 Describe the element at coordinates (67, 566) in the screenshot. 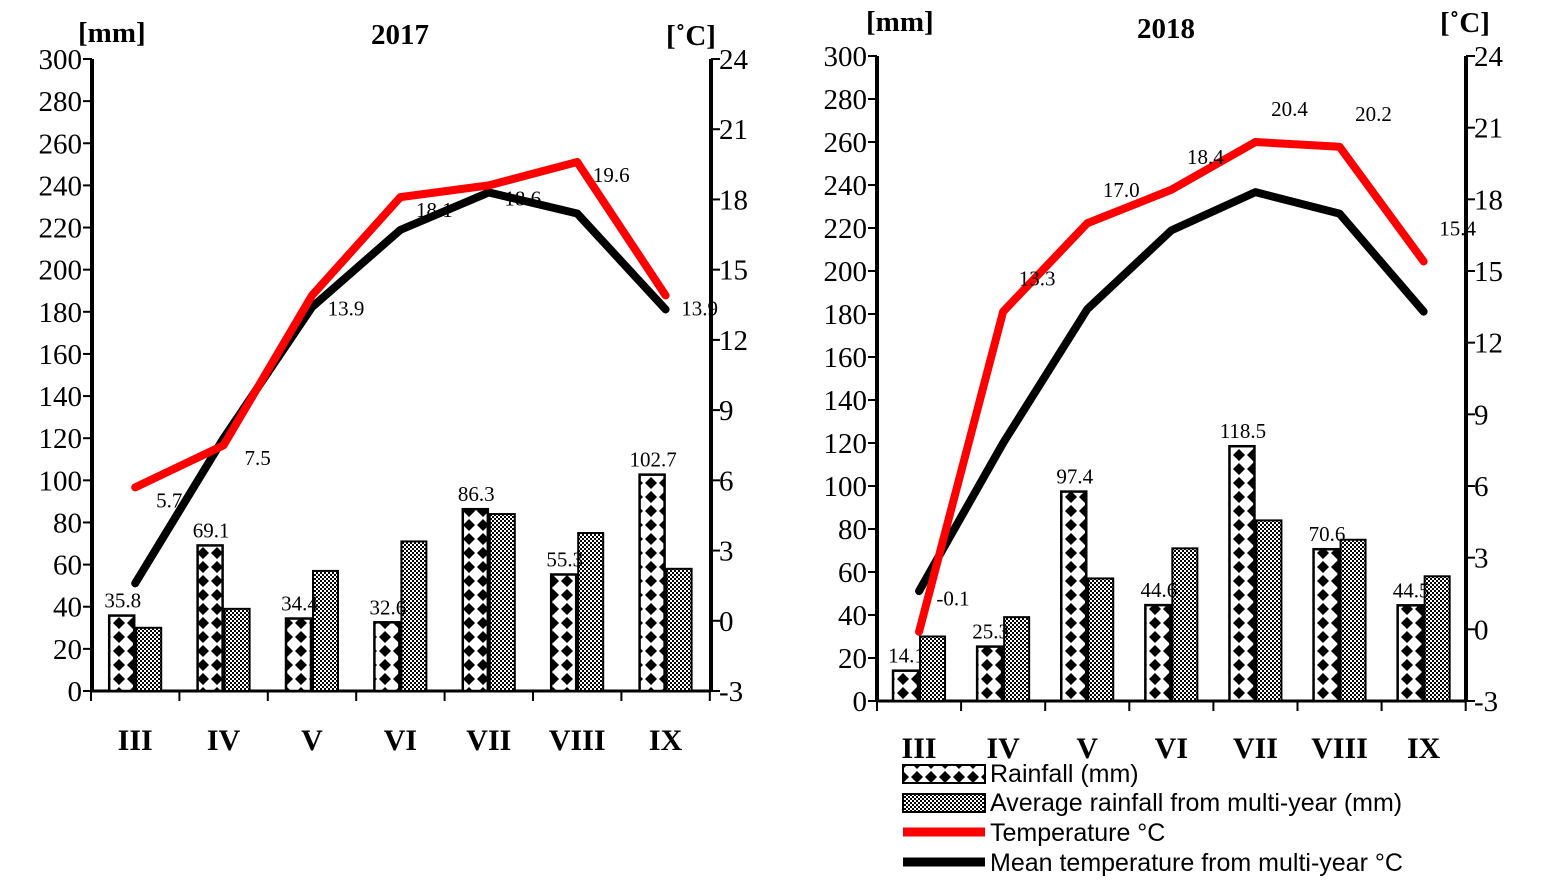

I see `left-tick-label: 60` at that location.